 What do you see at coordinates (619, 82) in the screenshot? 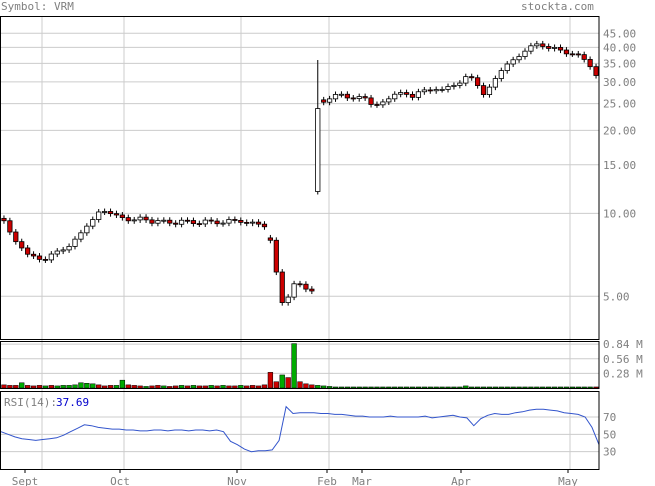
I see `price-tick-label: 30.00` at bounding box center [619, 82].